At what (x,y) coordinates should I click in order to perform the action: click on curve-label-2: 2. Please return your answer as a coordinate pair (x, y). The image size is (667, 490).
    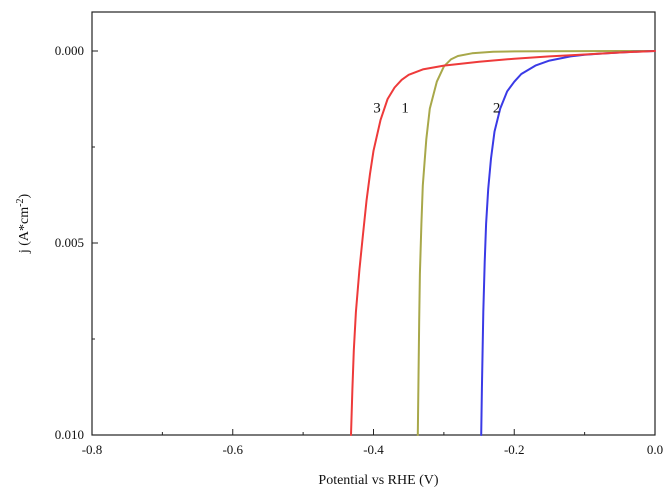
    Looking at the image, I should click on (497, 108).